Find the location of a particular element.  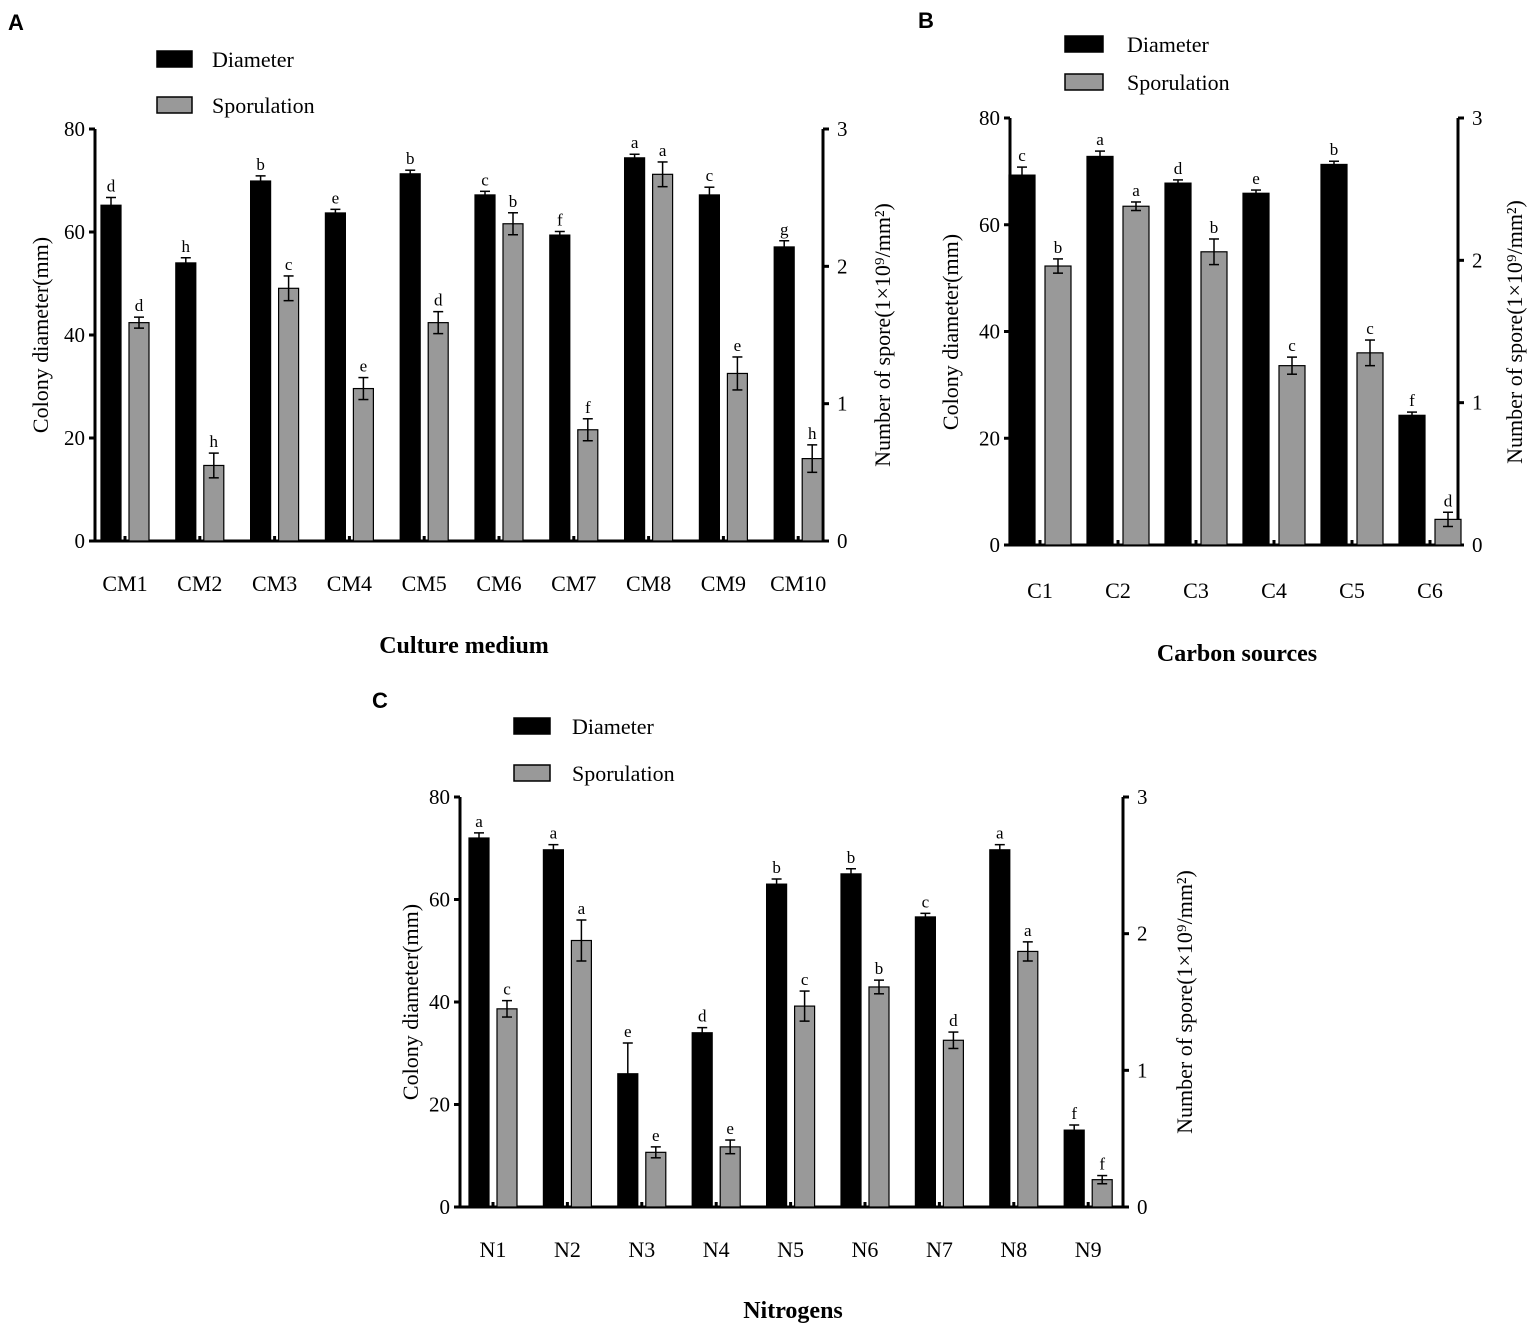

x-tick-label: C4 is located at coordinates (1274, 590).